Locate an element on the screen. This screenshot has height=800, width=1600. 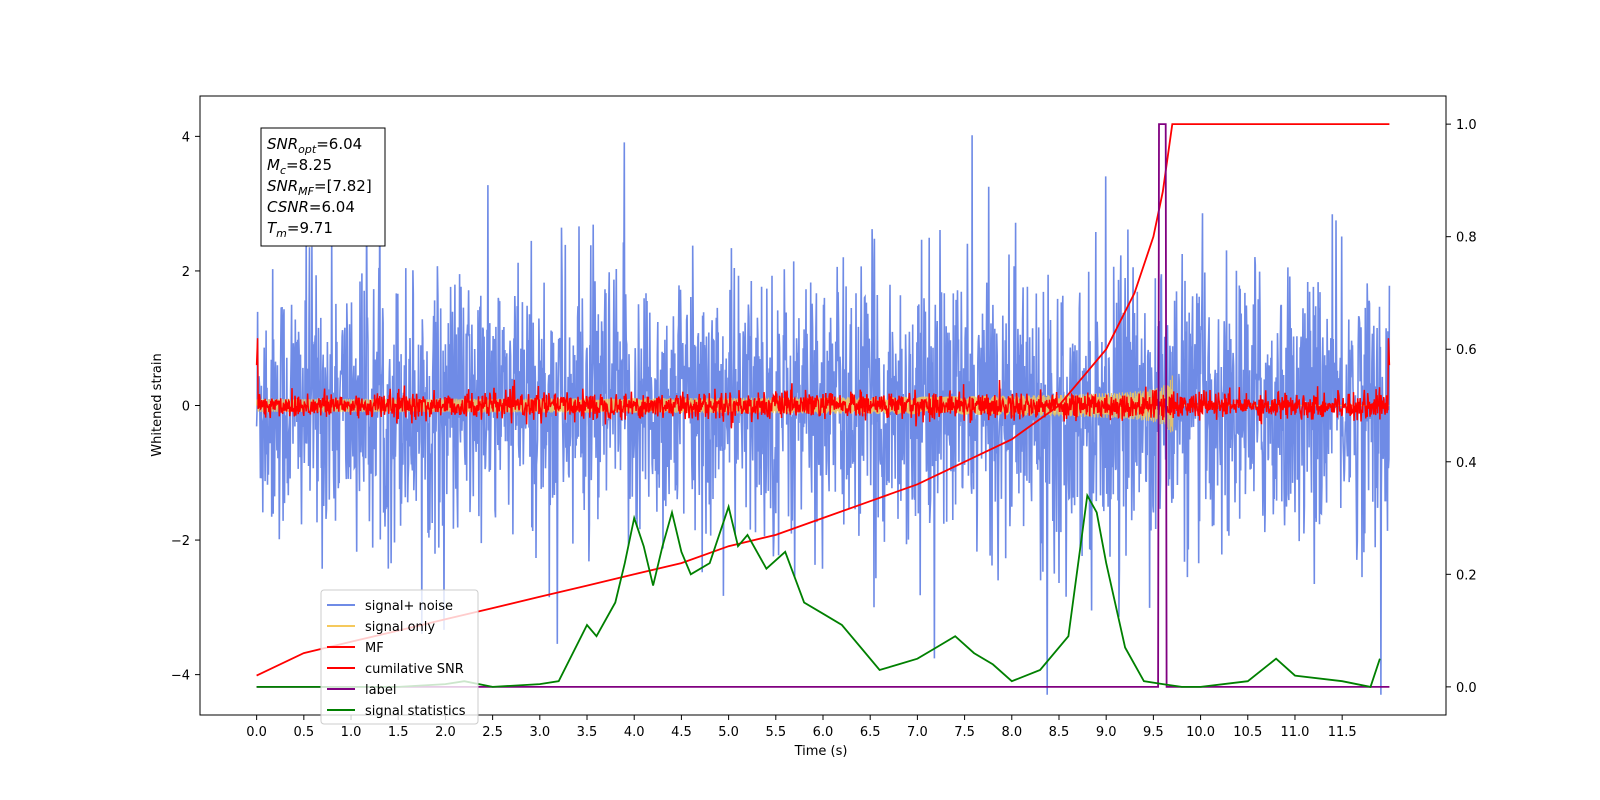
x-tick-label-22: 11.0 is located at coordinates (1294, 732).